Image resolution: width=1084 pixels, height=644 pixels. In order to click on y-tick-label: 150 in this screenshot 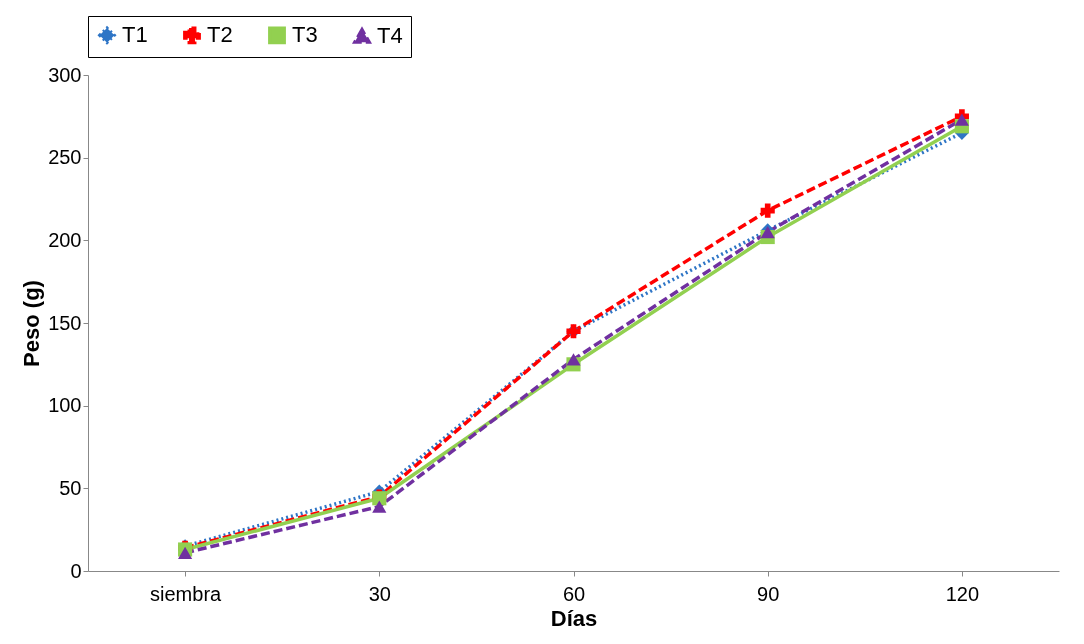, I will do `click(65, 322)`.